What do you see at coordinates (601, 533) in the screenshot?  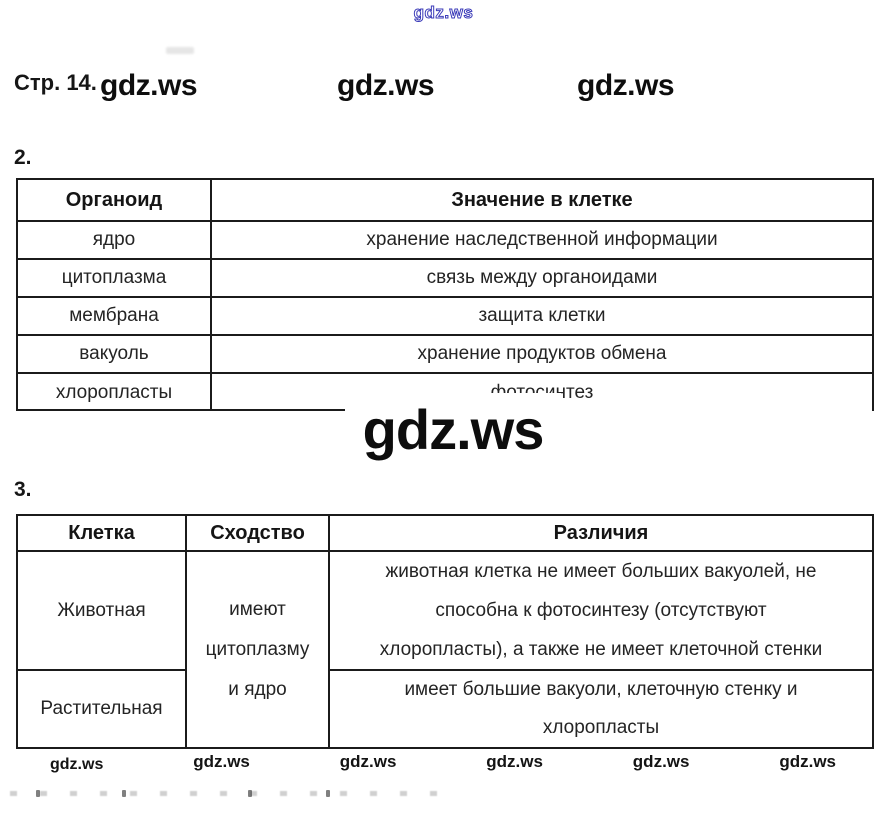 I see `difference-header-cell: Различия` at bounding box center [601, 533].